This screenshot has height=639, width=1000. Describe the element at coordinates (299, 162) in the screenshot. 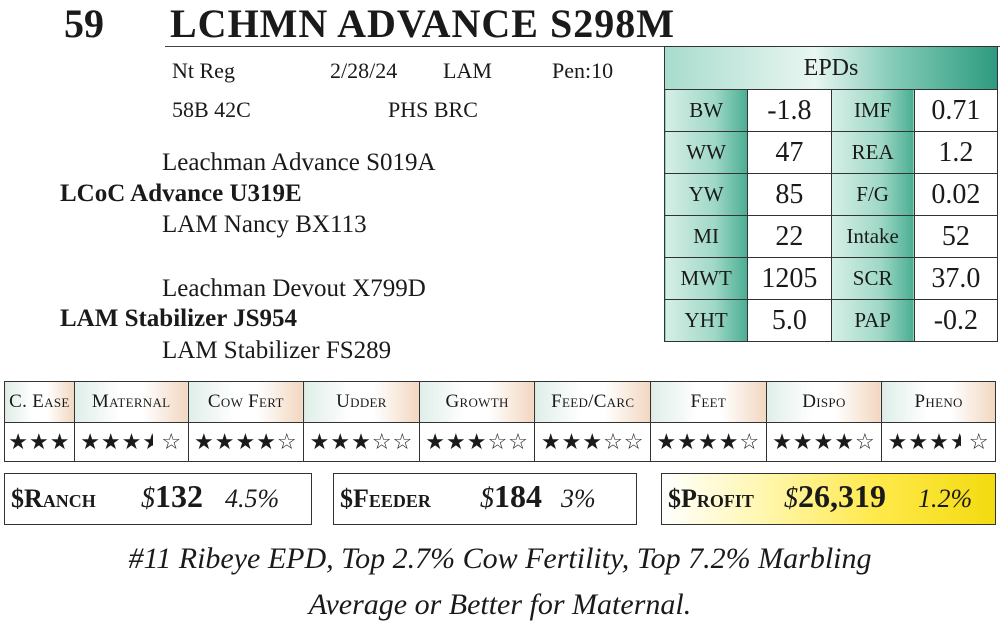

I see `sire-sire: Leachman Advance S019A` at that location.